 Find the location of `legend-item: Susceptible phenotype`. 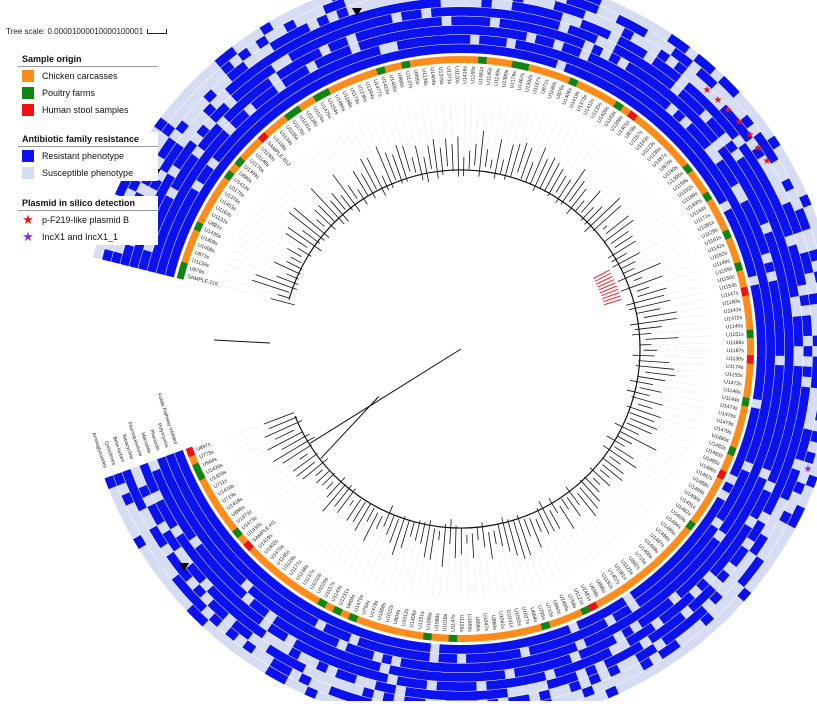

legend-item: Susceptible phenotype is located at coordinates (88, 172).